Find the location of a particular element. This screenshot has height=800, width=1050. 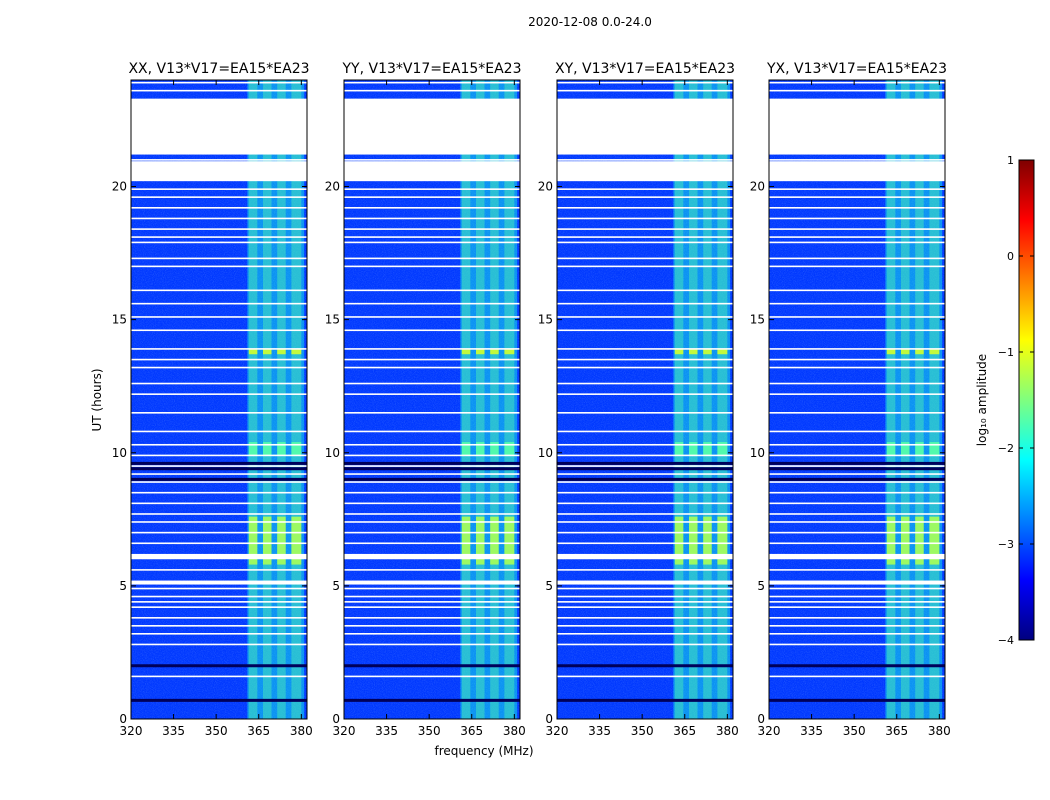

panel-title: YY, V13*V17=EA15*EA23 is located at coordinates (432, 69).